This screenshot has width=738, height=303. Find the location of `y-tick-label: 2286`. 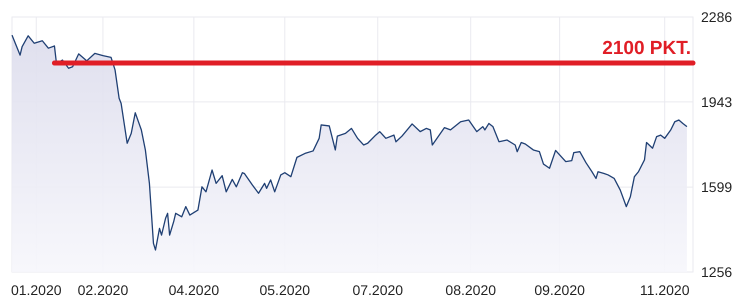

y-tick-label: 2286 is located at coordinates (716, 17).